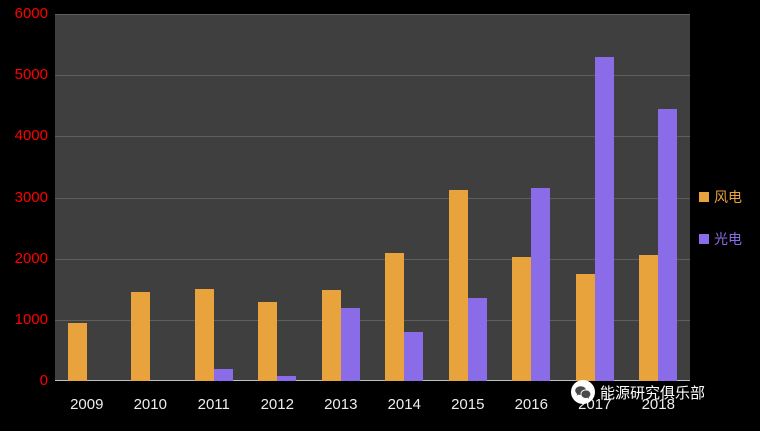 The image size is (760, 431). What do you see at coordinates (150, 404) in the screenshot?
I see `x-axis-tick-label: 2010` at bounding box center [150, 404].